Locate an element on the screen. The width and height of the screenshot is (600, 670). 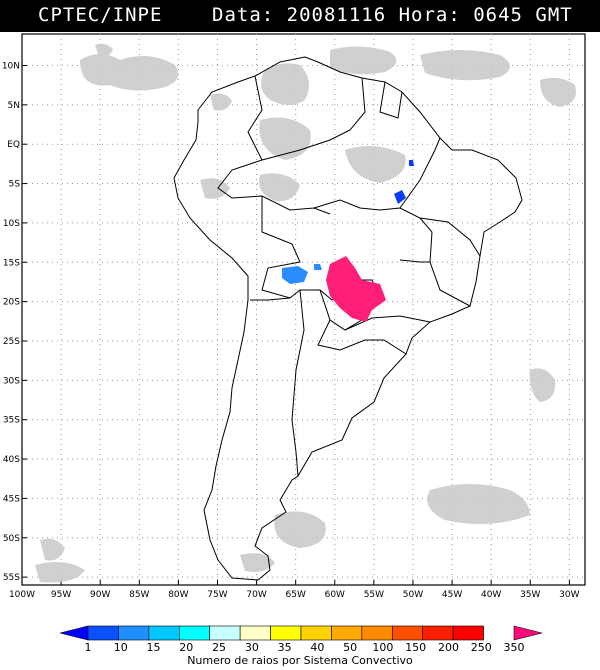
lat-label: 20S is located at coordinates (11, 303).